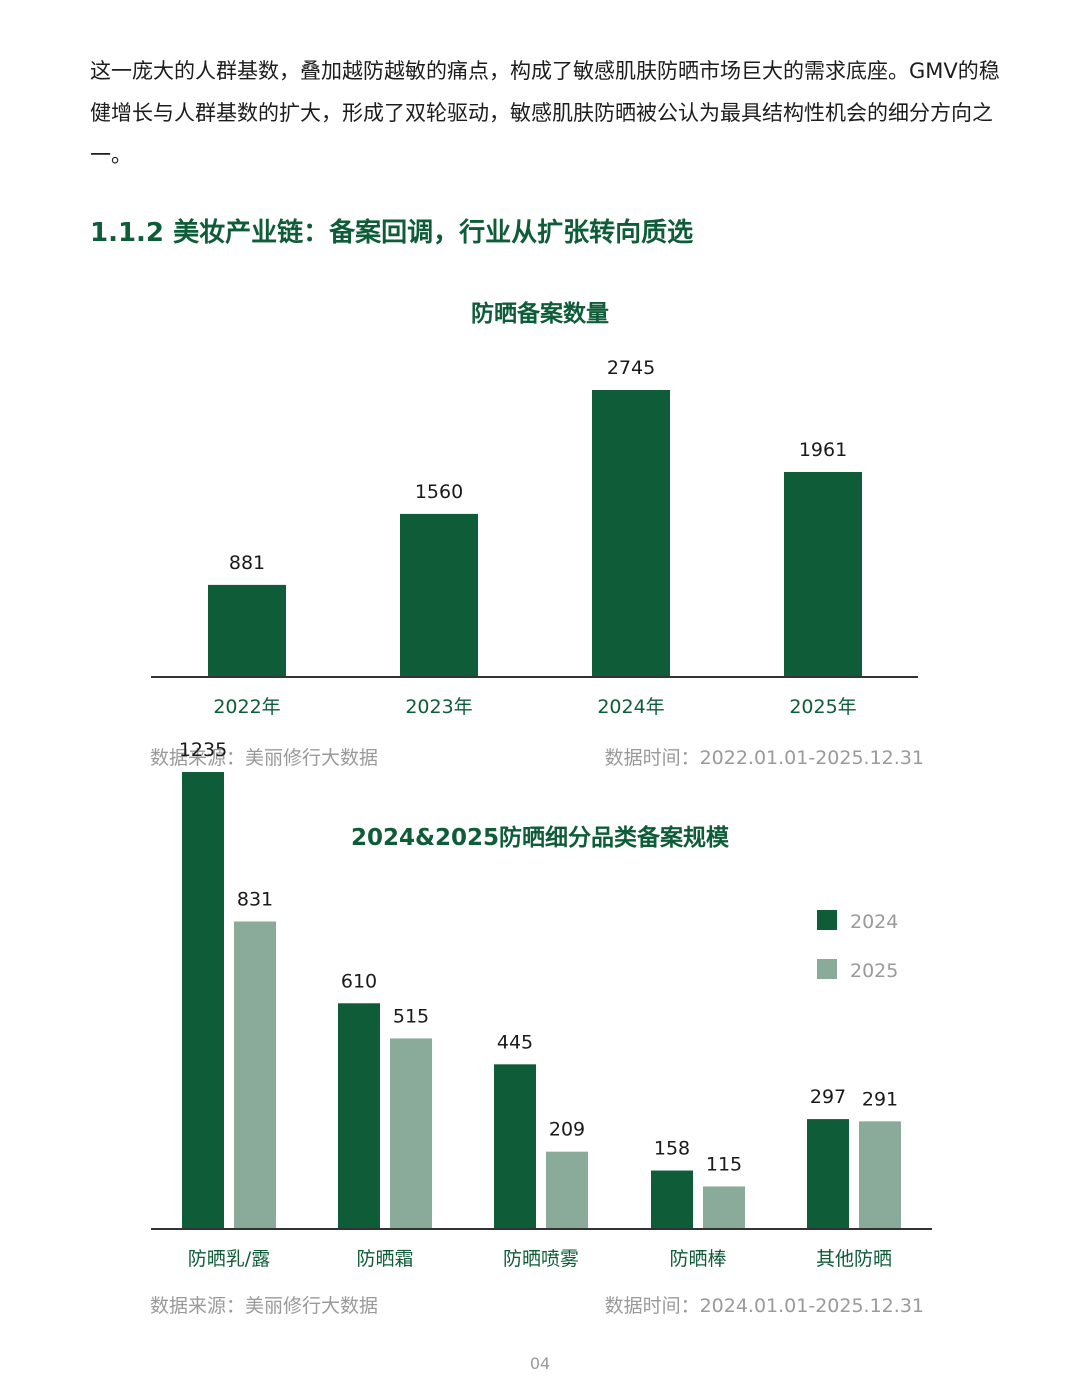  I want to click on chart2-value-label: 209, so click(567, 1130).